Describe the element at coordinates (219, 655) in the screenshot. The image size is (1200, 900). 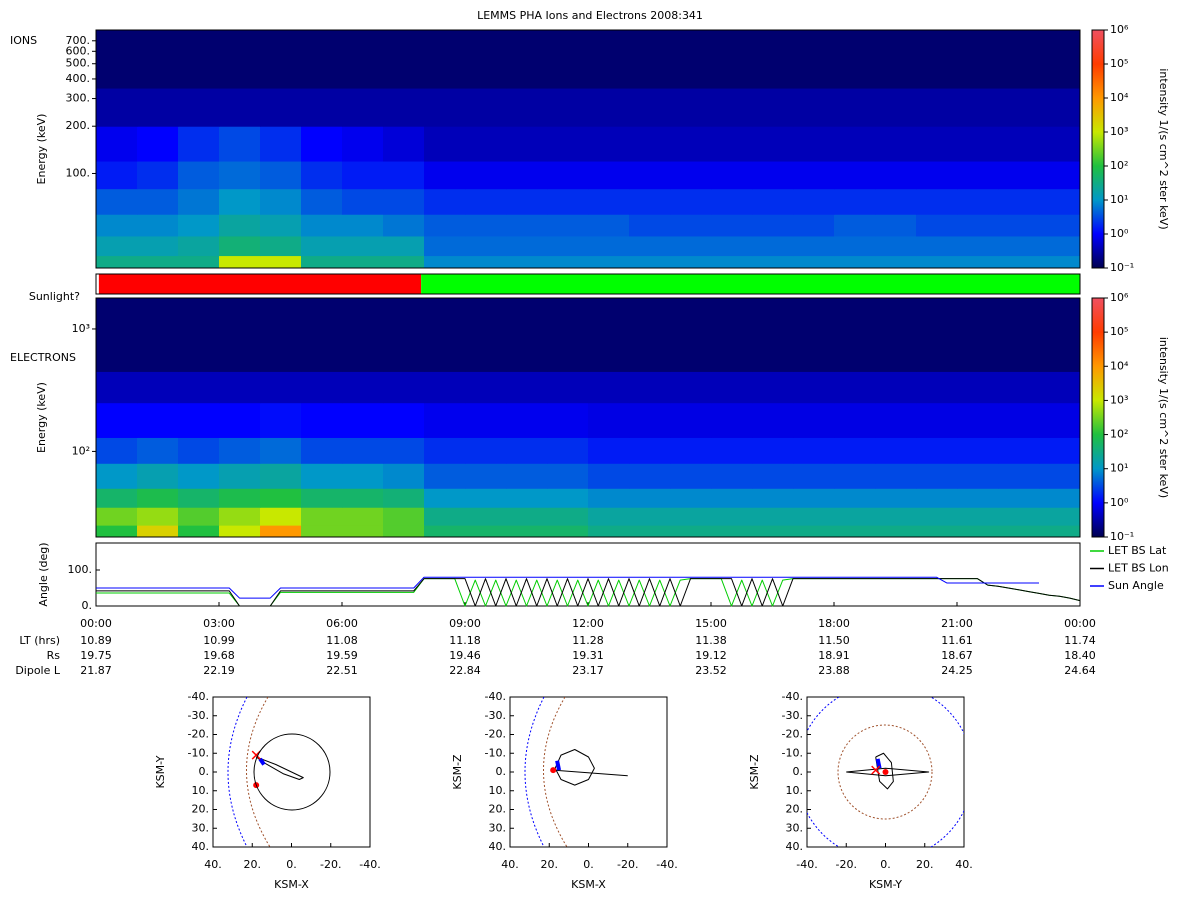
I see `ephemeris-value: 19.68` at that location.